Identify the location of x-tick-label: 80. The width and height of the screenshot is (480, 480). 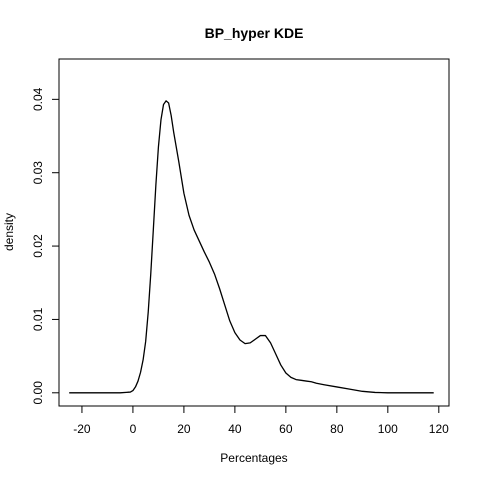
(337, 429).